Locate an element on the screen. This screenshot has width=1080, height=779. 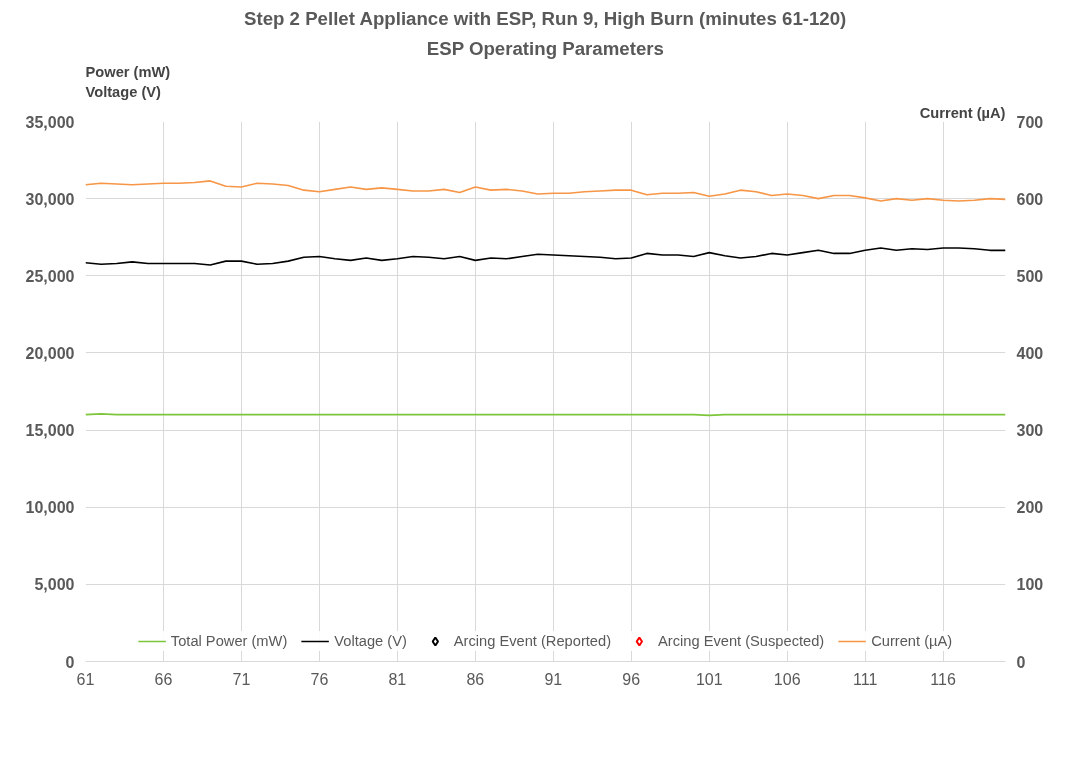
legend-label: Arcing Event (Suspected) is located at coordinates (741, 641).